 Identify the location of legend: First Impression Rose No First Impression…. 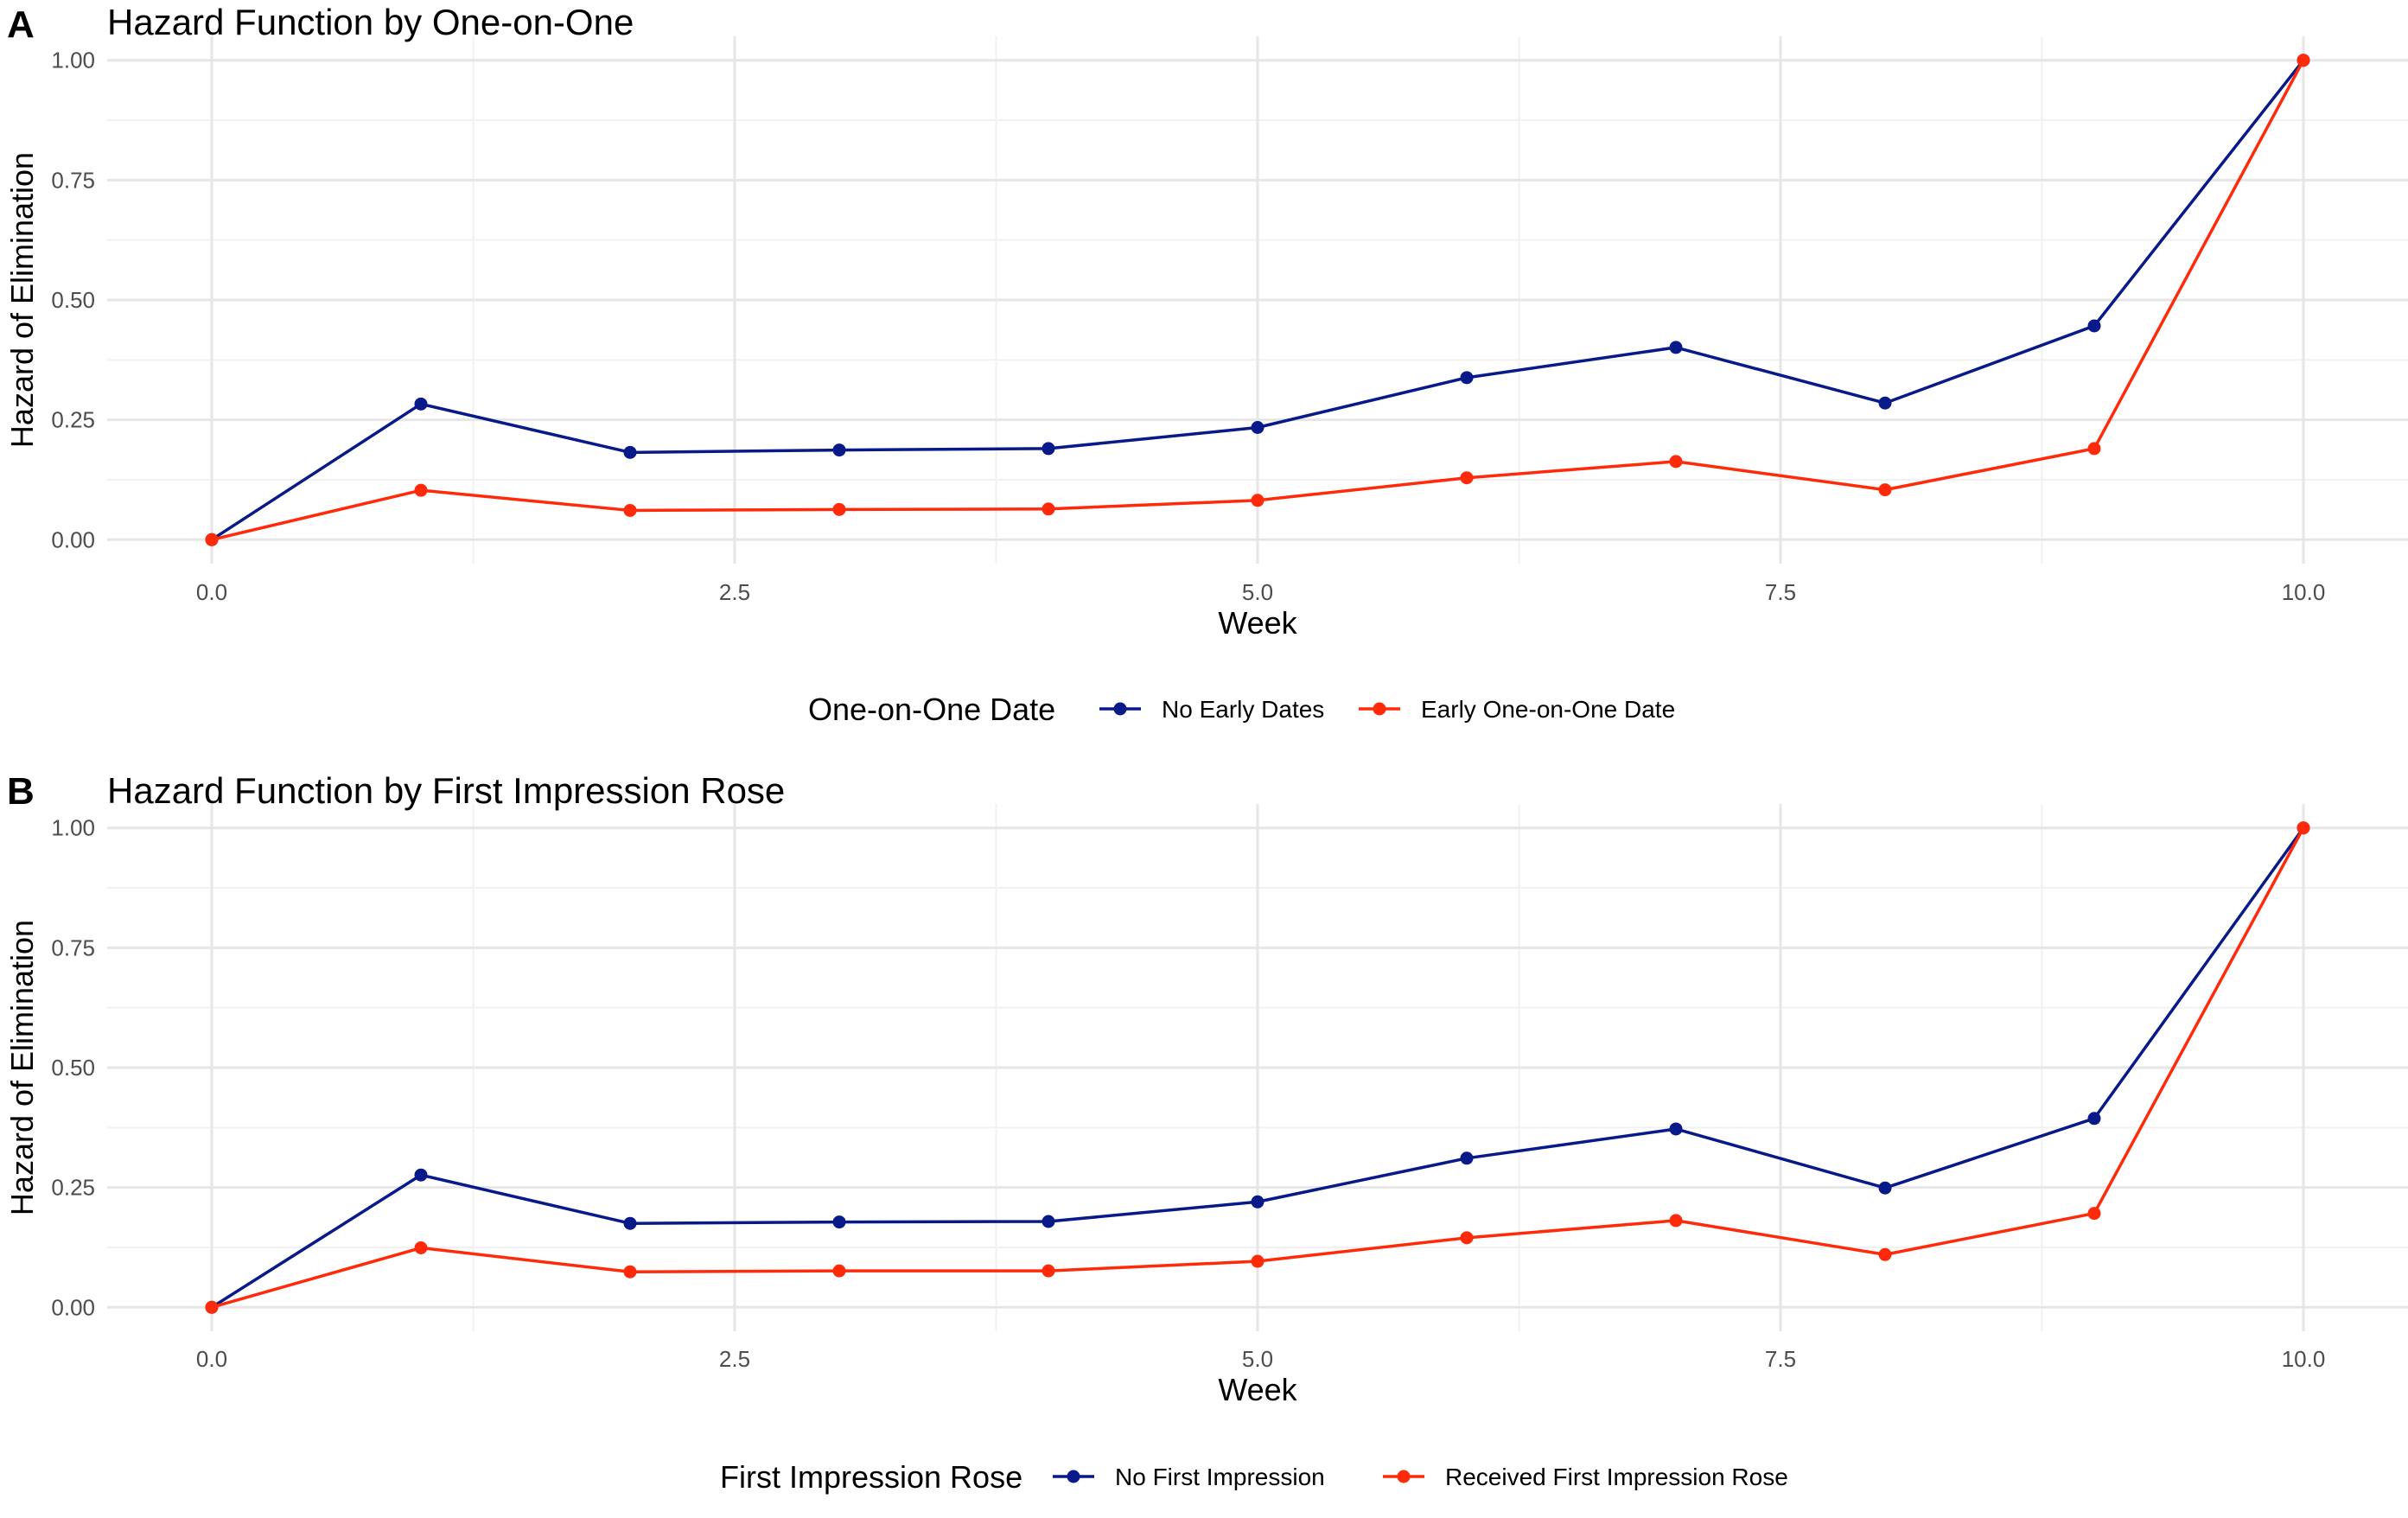
(1254, 1477).